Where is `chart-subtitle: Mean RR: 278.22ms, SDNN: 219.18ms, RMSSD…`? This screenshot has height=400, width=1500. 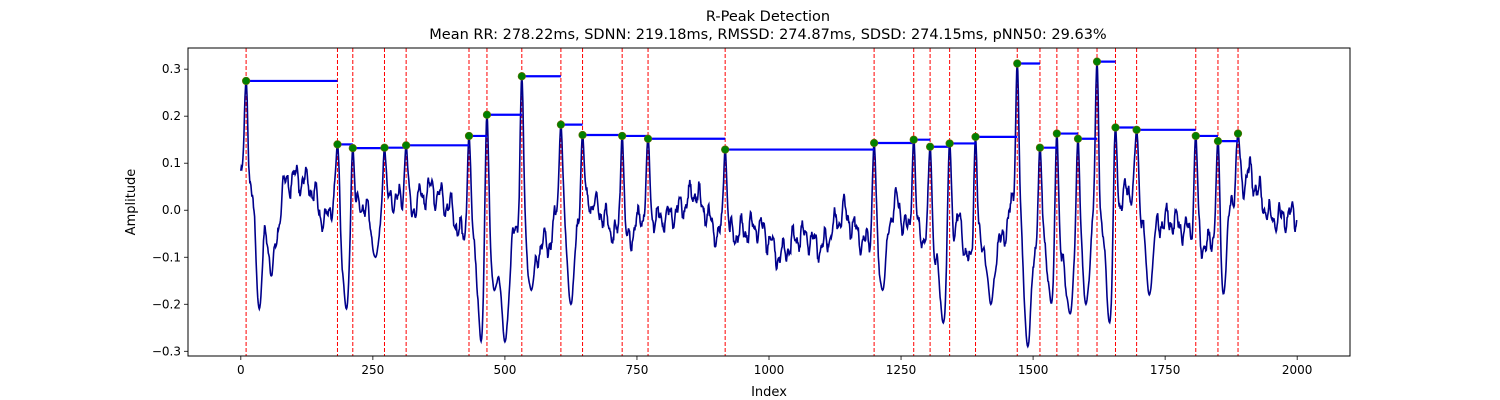
chart-subtitle: Mean RR: 278.22ms, SDNN: 219.18ms, RMSSD… is located at coordinates (767, 35).